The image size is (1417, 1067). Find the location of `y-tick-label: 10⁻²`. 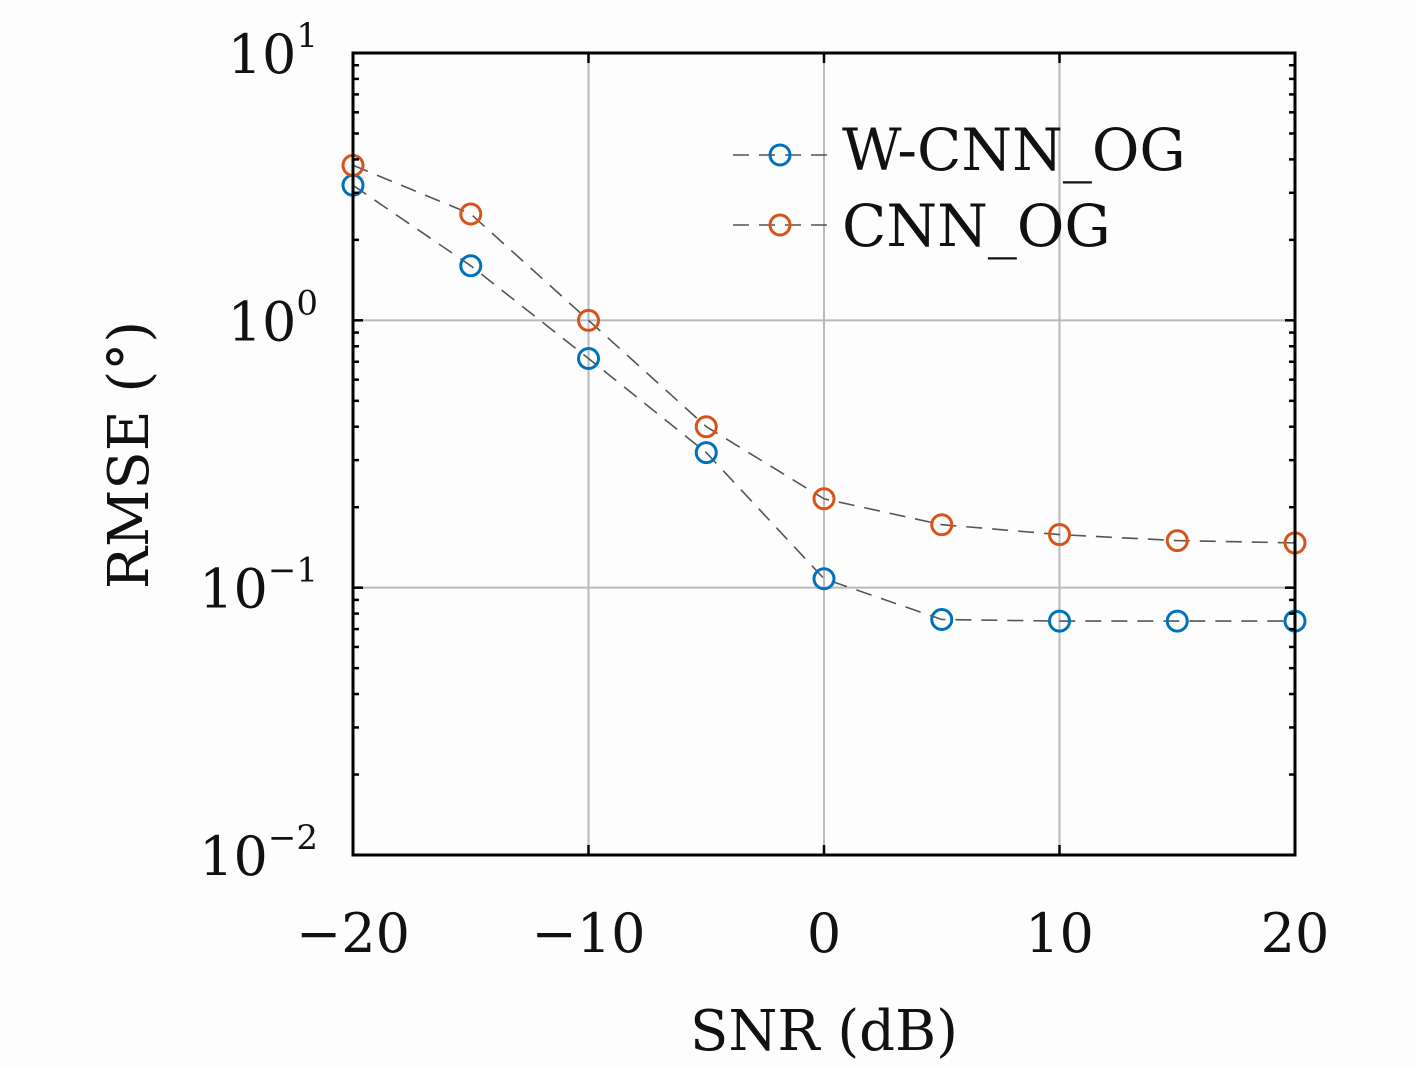

y-tick-label: 10⁻² is located at coordinates (258, 853).